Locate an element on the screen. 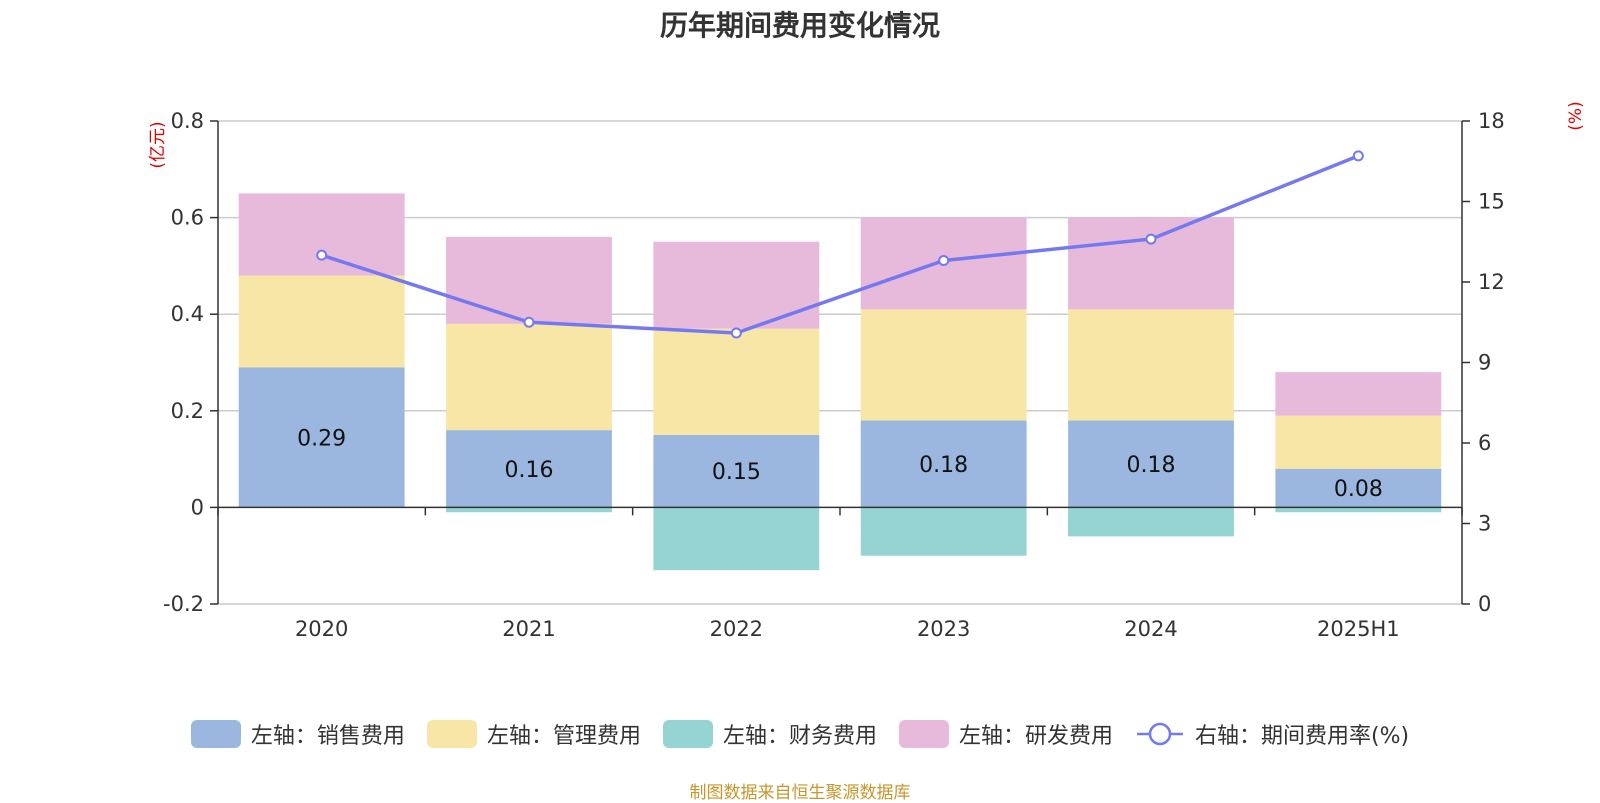 This screenshot has height=803, width=1600. legend-line-marker-icon is located at coordinates (1159, 734).